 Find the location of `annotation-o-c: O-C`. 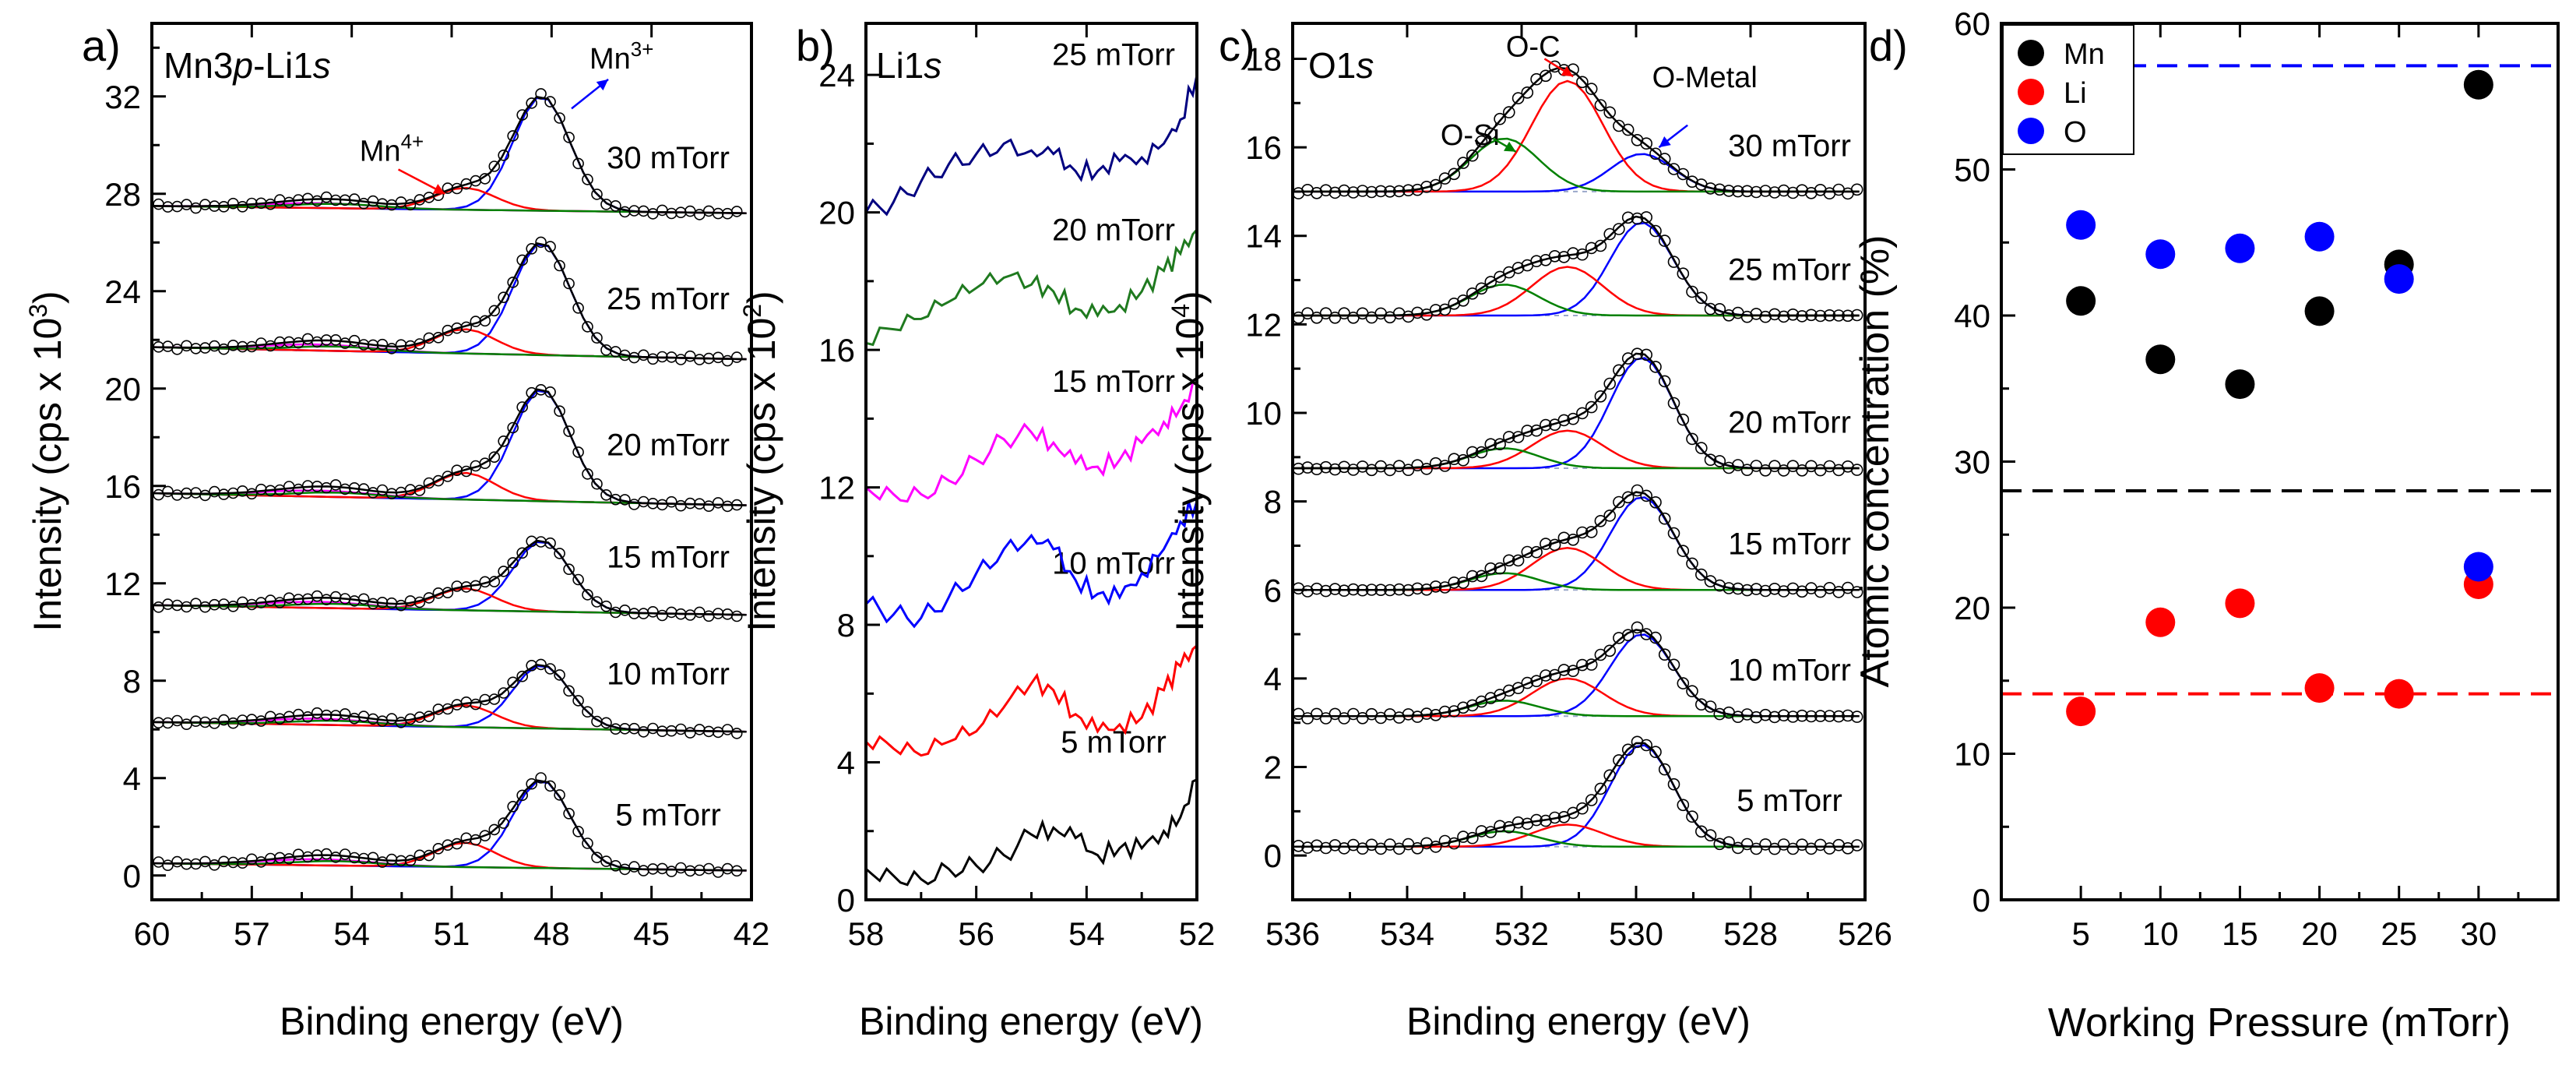

annotation-o-c: O-C is located at coordinates (1533, 46).